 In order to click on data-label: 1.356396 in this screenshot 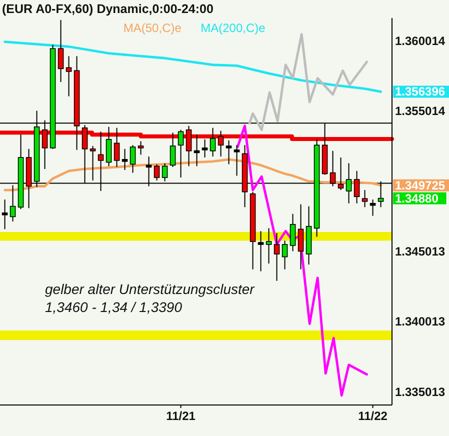, I will do `click(420, 91)`.